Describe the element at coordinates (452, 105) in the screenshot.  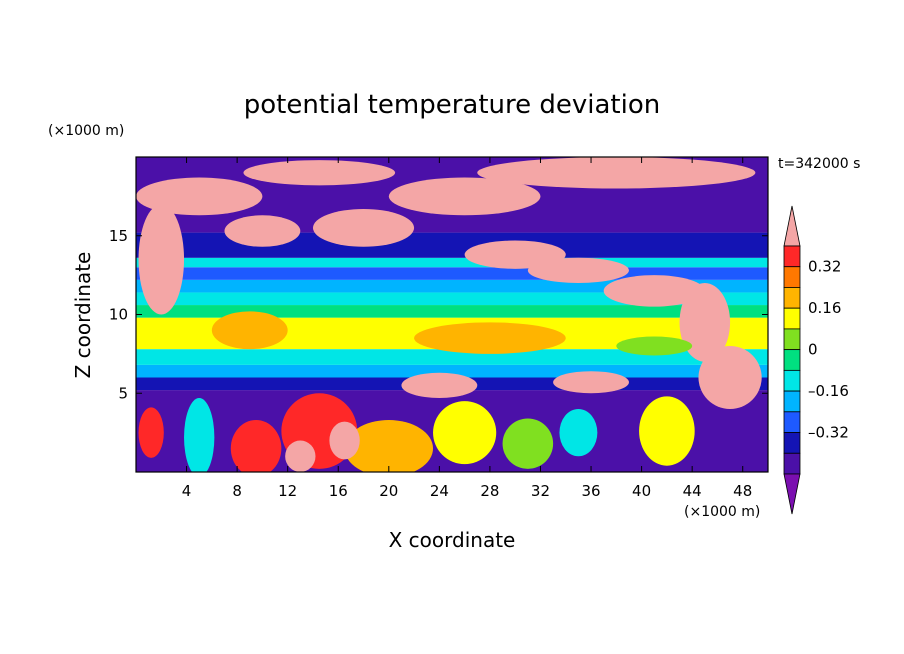
I see `chart-title: potential temperature deviation` at that location.